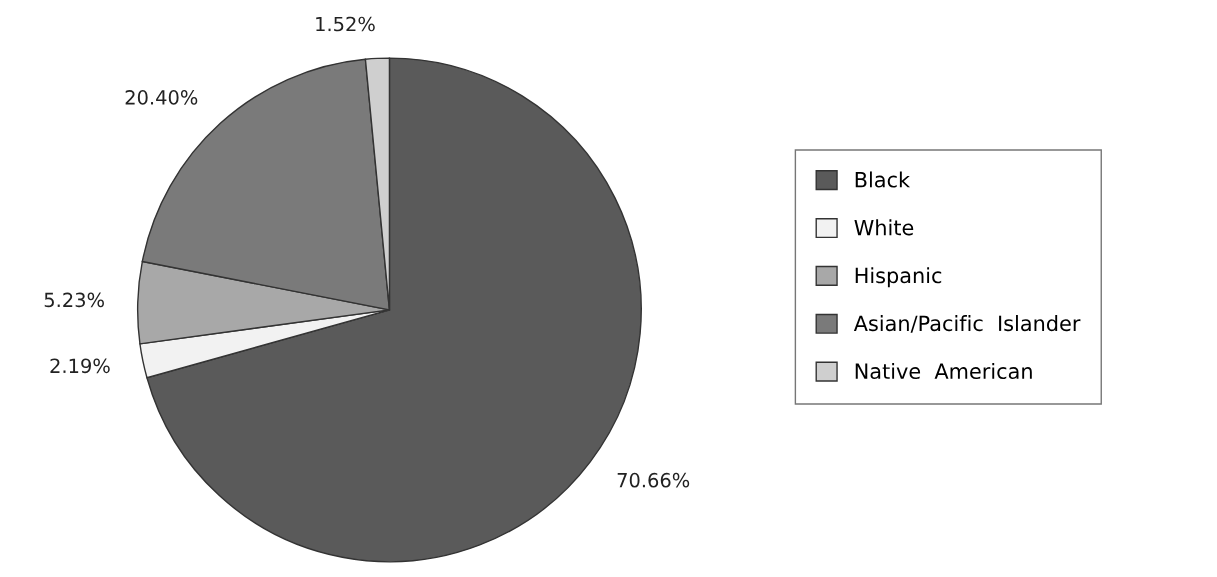 Image resolution: width=1217 pixels, height=577 pixels. I want to click on legend-label: White, so click(884, 227).